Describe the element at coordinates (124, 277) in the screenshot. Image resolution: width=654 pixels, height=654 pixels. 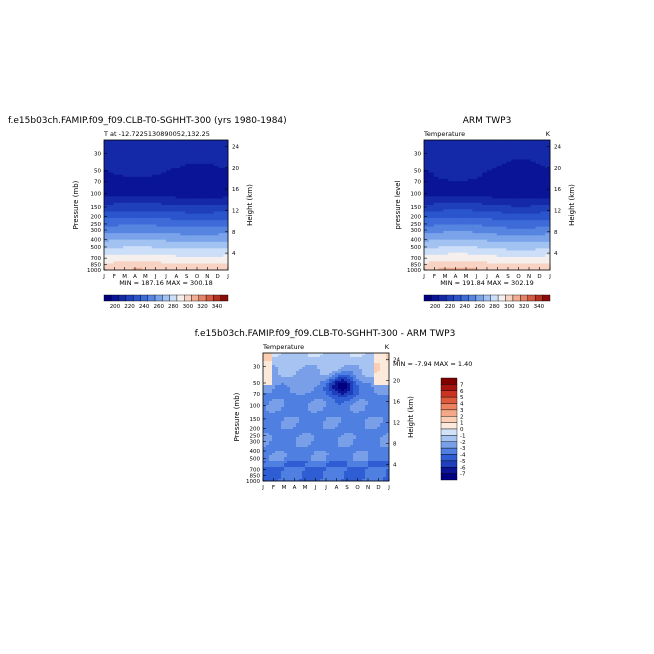
I see `x-tick-label: M` at that location.